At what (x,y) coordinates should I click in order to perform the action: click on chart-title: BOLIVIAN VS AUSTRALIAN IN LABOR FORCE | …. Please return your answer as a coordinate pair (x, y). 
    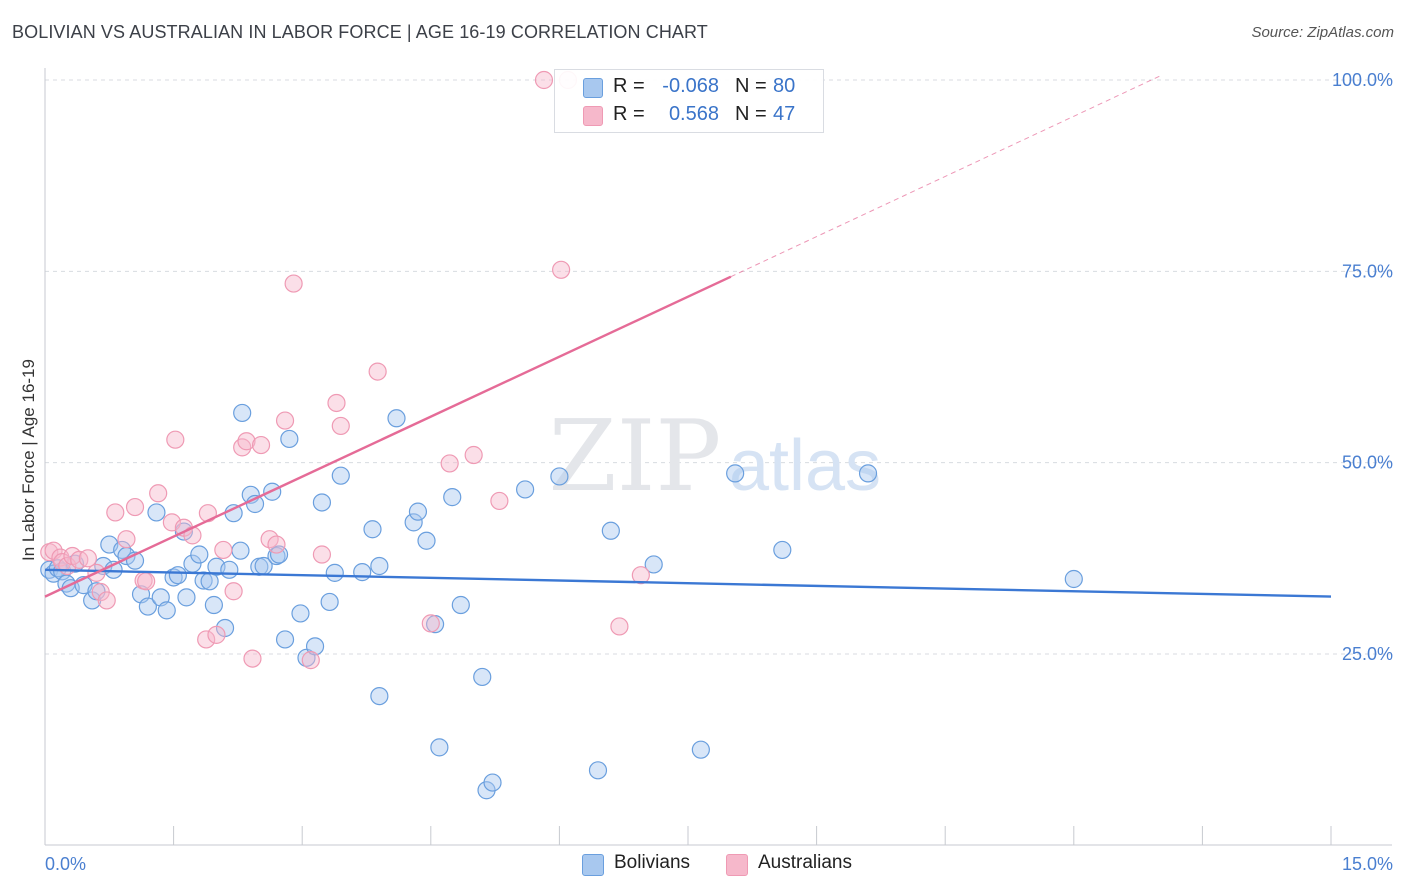
    Looking at the image, I should click on (360, 32).